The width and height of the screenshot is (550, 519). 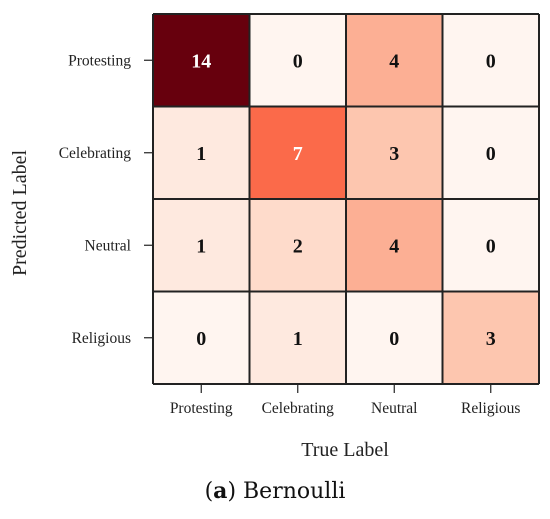 I want to click on figure-caption: (a) Bernoulli, so click(x=275, y=491).